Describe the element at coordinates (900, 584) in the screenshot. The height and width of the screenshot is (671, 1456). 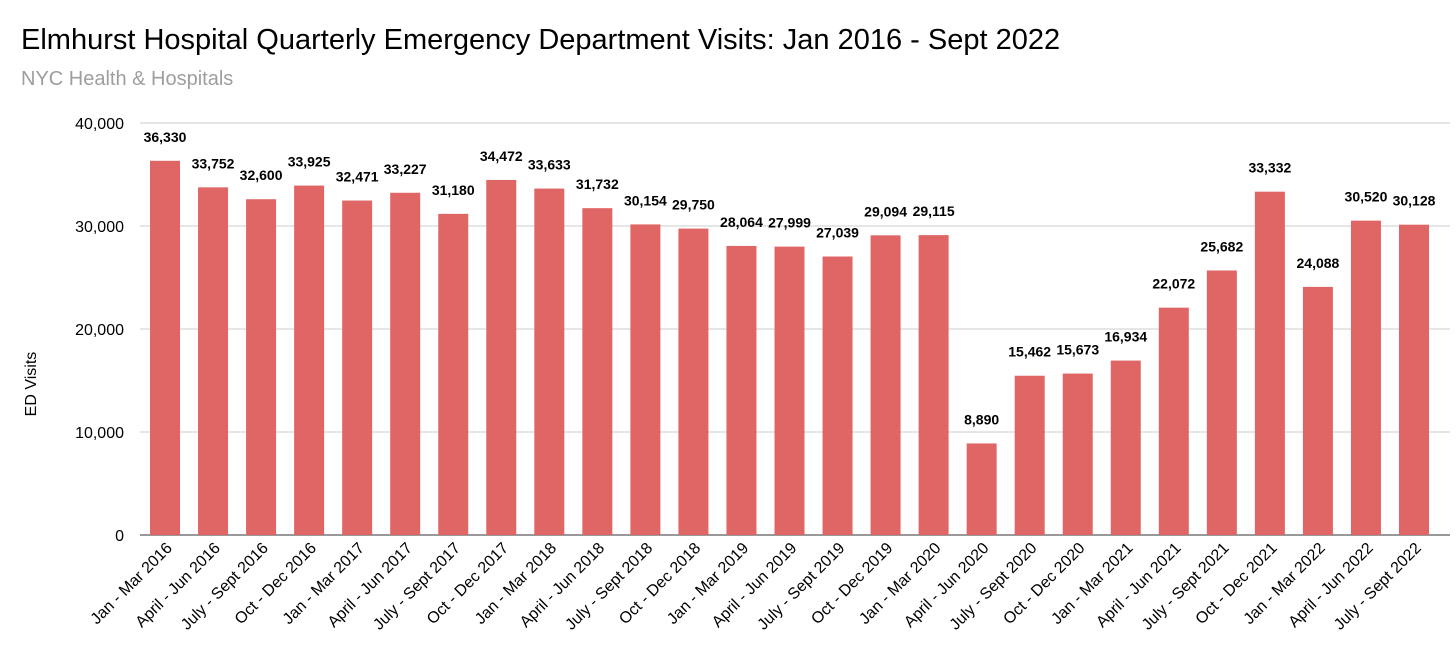
I see `x-tick-label: Jan - Mar 2020` at that location.